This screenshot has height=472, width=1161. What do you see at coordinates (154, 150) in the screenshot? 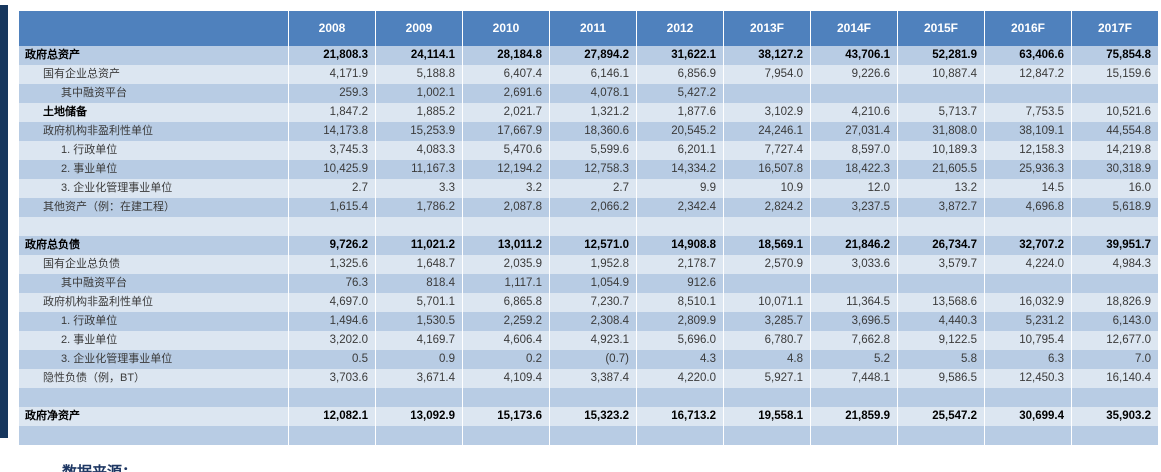
I see `row-label: 1. 行政单位` at bounding box center [154, 150].